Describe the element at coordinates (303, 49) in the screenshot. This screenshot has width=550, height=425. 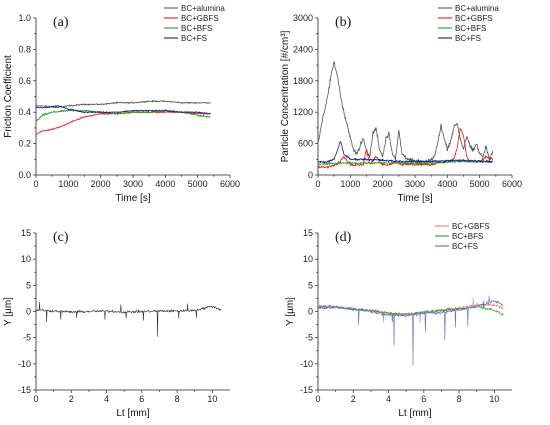
I see `y-tick-label: 2400` at that location.